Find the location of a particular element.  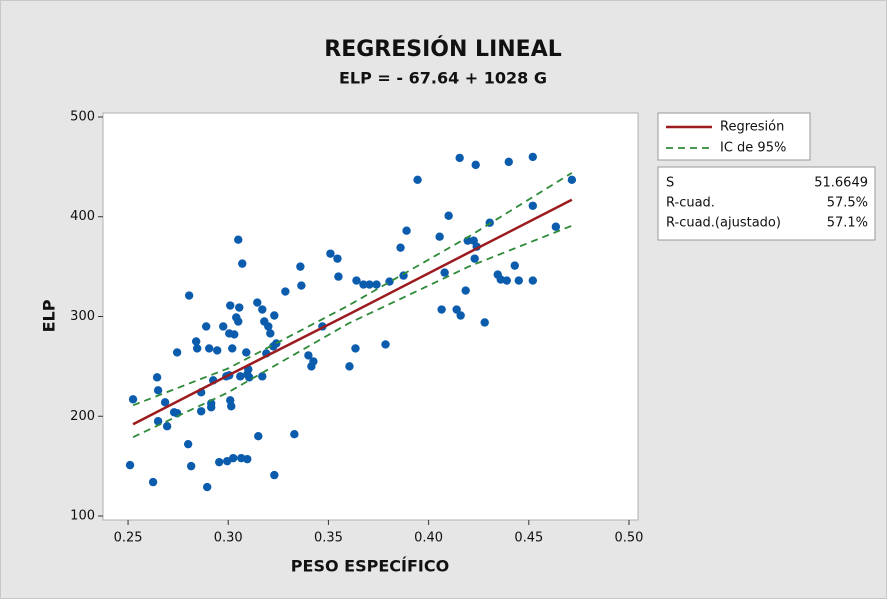

legend-label: Regresión is located at coordinates (752, 127).